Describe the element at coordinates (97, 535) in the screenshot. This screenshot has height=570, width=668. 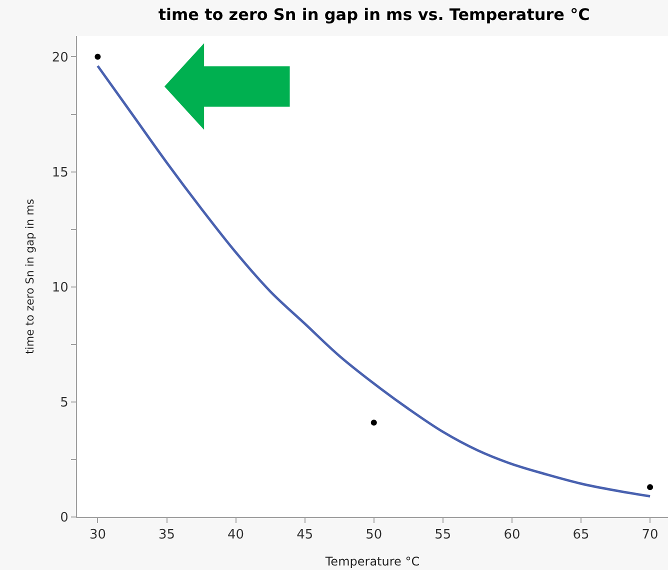
I see `x-tick-label: 30` at that location.